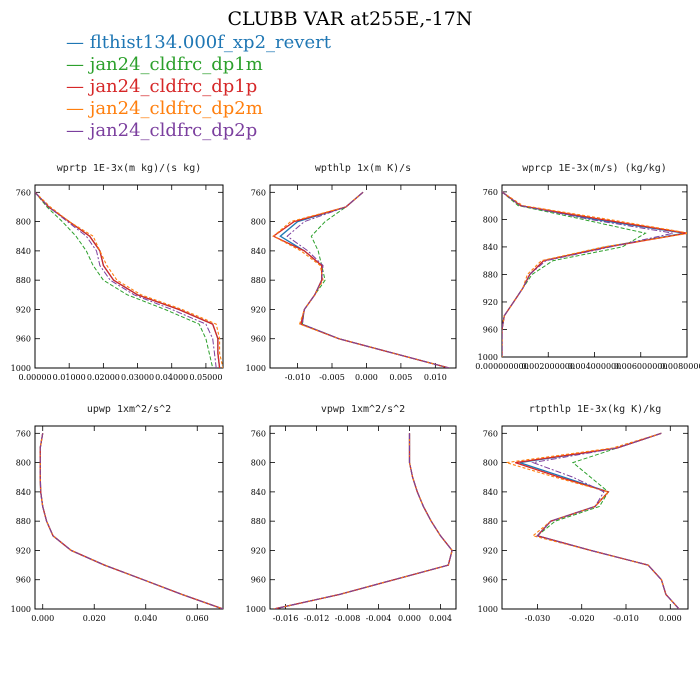  Describe the element at coordinates (350, 19) in the screenshot. I see `figure-title: CLUBB VAR at255E,-17N` at that location.